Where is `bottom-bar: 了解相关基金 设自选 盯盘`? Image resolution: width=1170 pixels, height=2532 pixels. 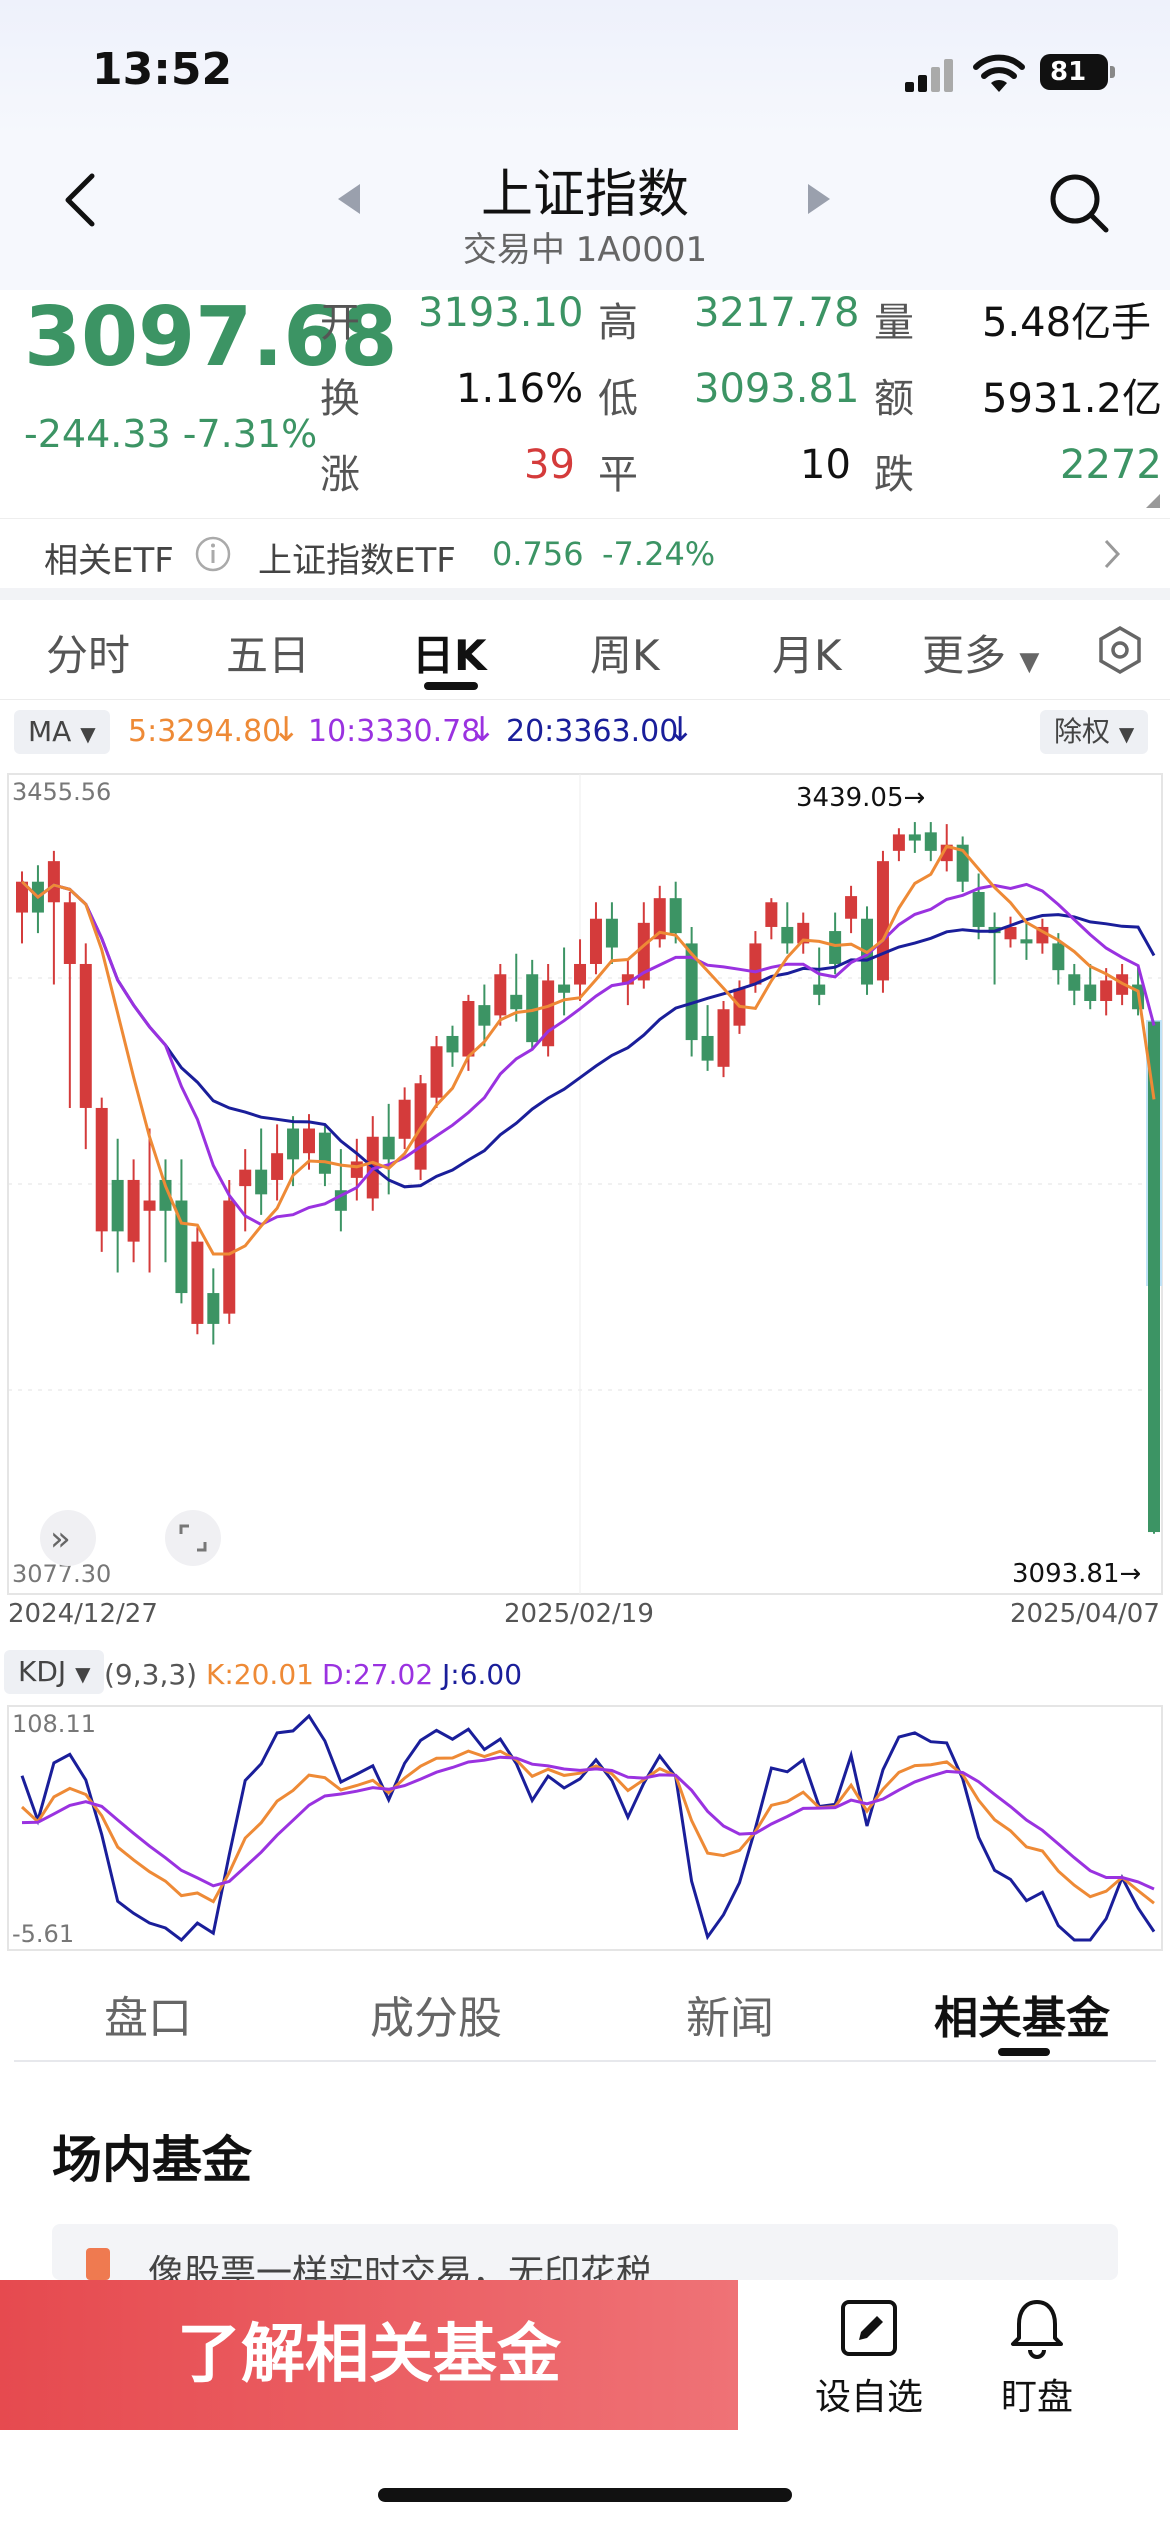
bottom-bar: 了解相关基金 设自选 盯盘 is located at coordinates (585, 2355).